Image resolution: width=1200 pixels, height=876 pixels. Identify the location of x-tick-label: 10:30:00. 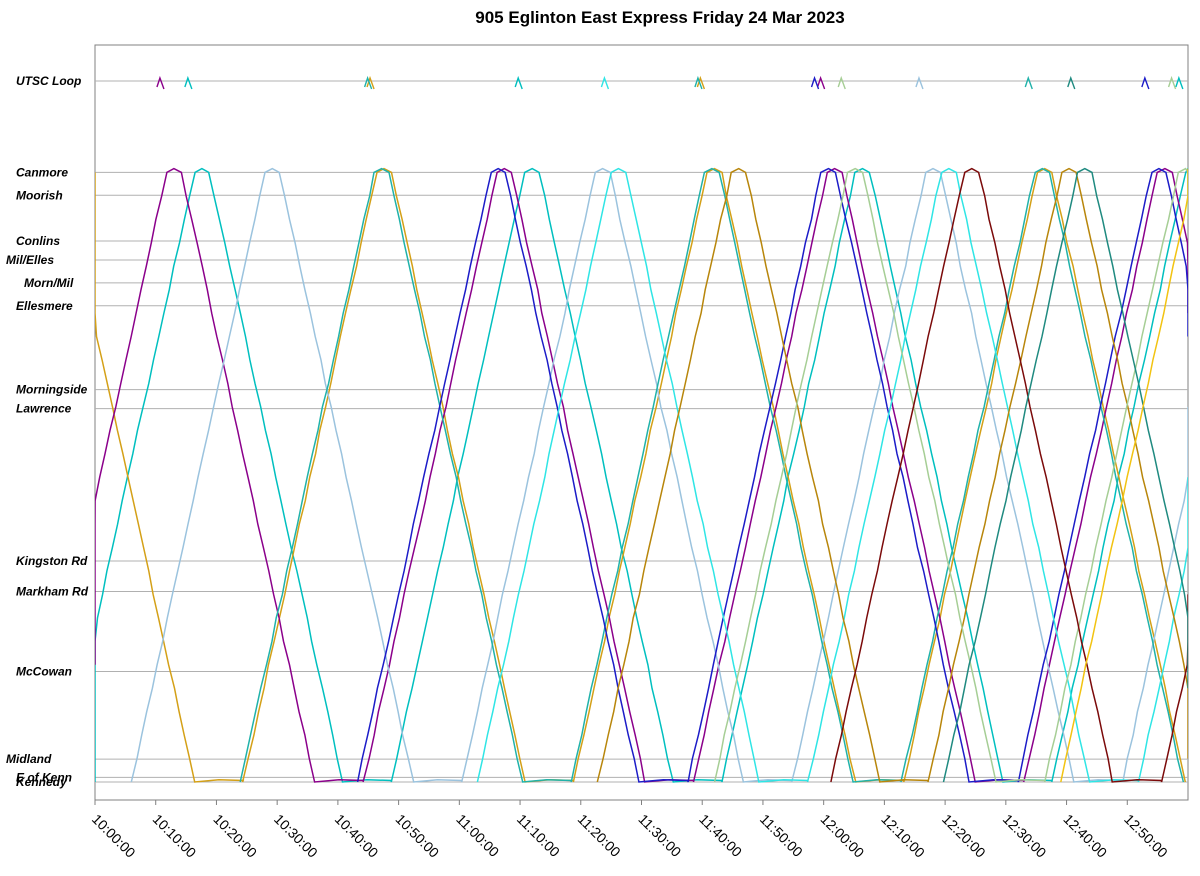
(296, 836).